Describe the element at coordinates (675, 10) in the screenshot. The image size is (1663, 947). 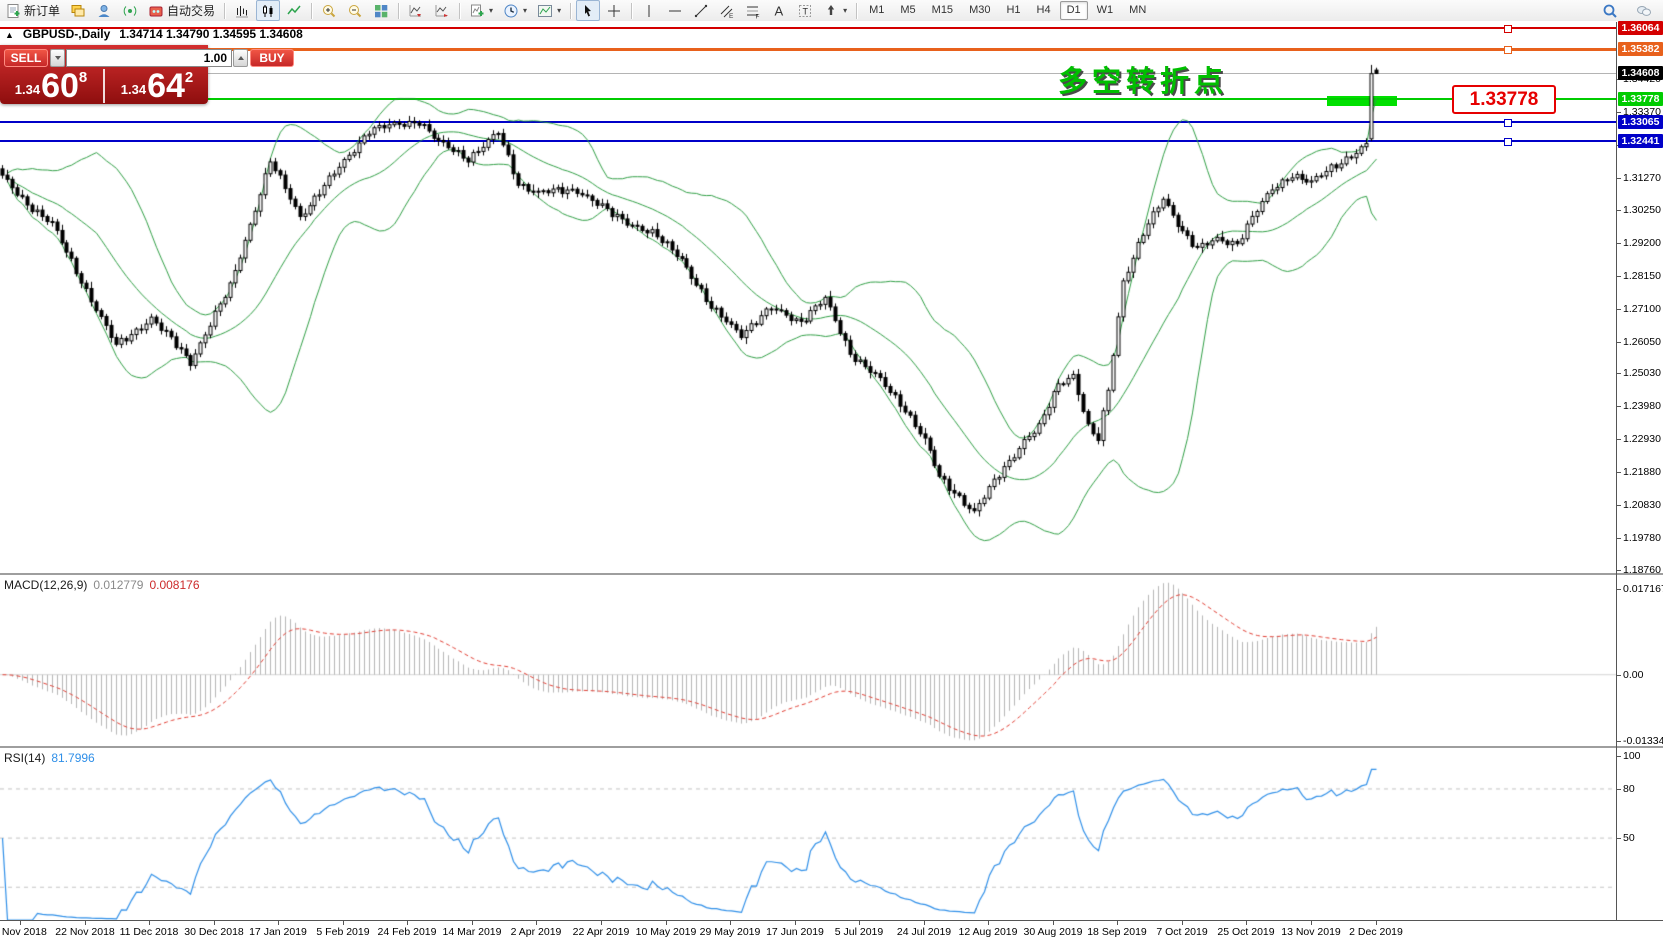
I see `draw-hline-button` at that location.